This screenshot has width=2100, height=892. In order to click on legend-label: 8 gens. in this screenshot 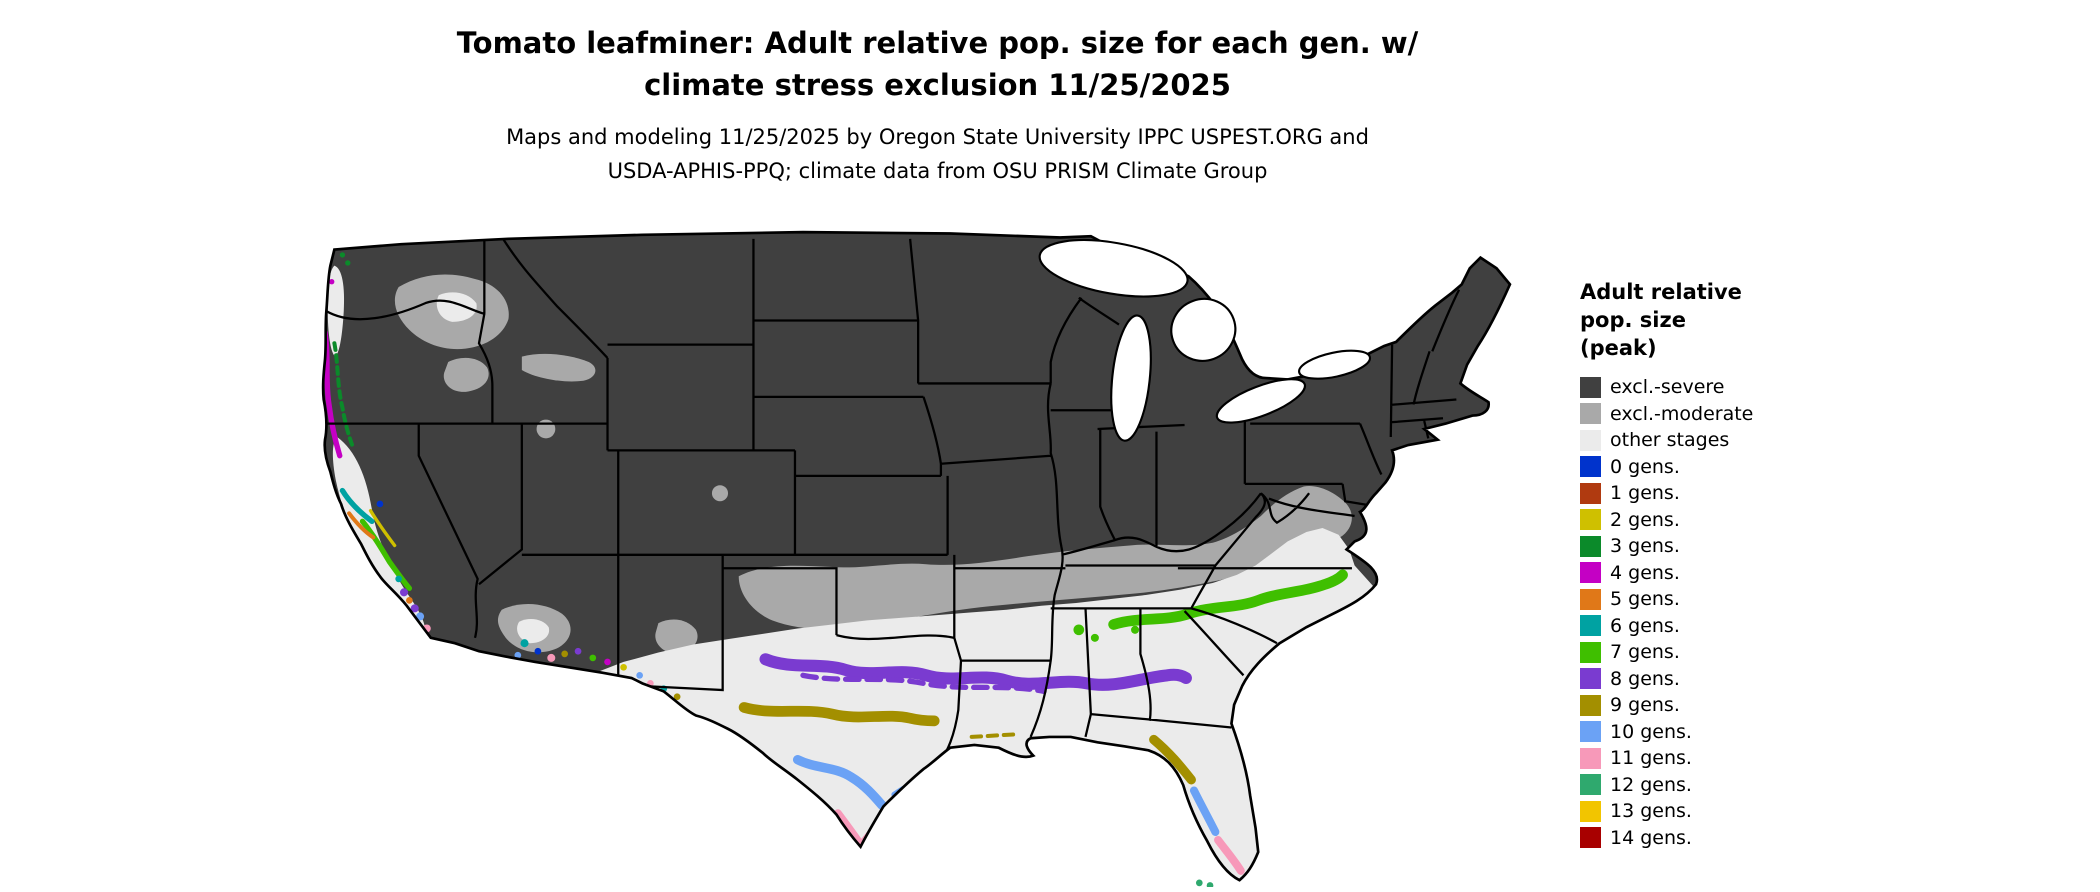, I will do `click(1645, 678)`.